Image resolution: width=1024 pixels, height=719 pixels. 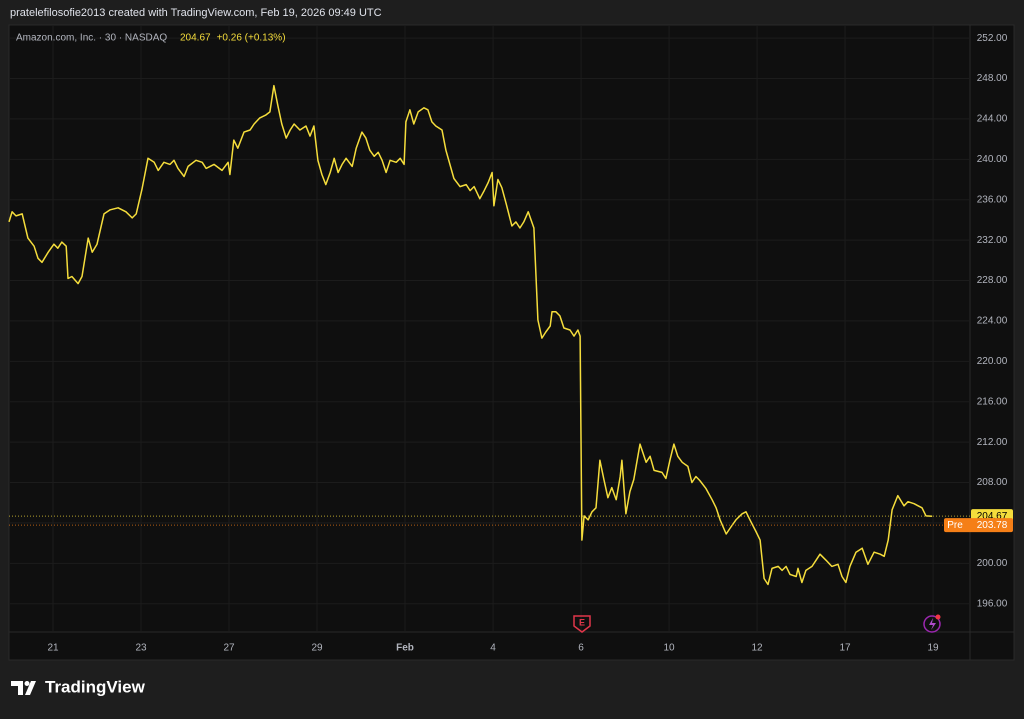 I want to click on y-tick-label: 232.00, so click(x=992, y=240).